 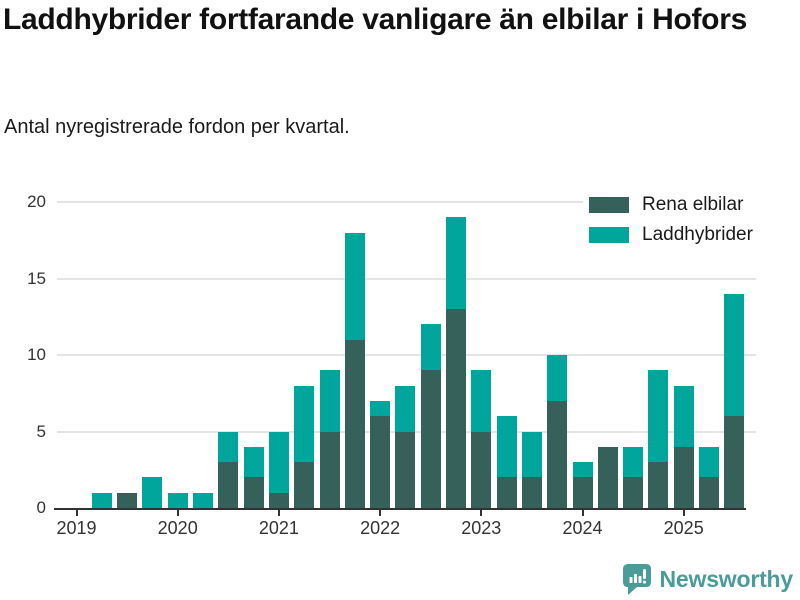 What do you see at coordinates (481, 528) in the screenshot?
I see `x-tick-label: 2023` at bounding box center [481, 528].